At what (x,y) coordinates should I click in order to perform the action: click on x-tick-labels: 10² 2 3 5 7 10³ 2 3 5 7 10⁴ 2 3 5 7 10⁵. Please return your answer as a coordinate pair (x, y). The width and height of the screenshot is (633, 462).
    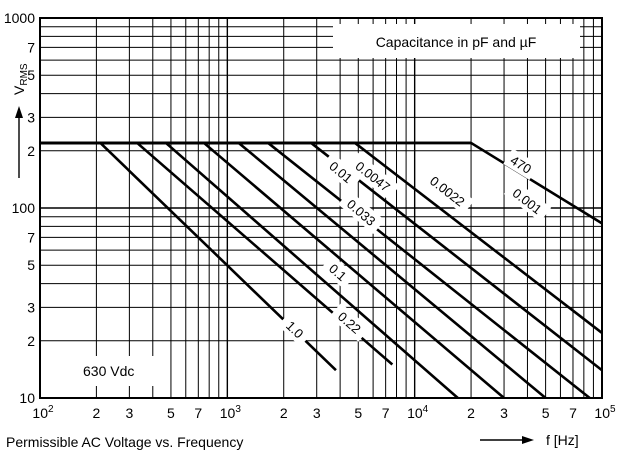
    Looking at the image, I should click on (324, 412).